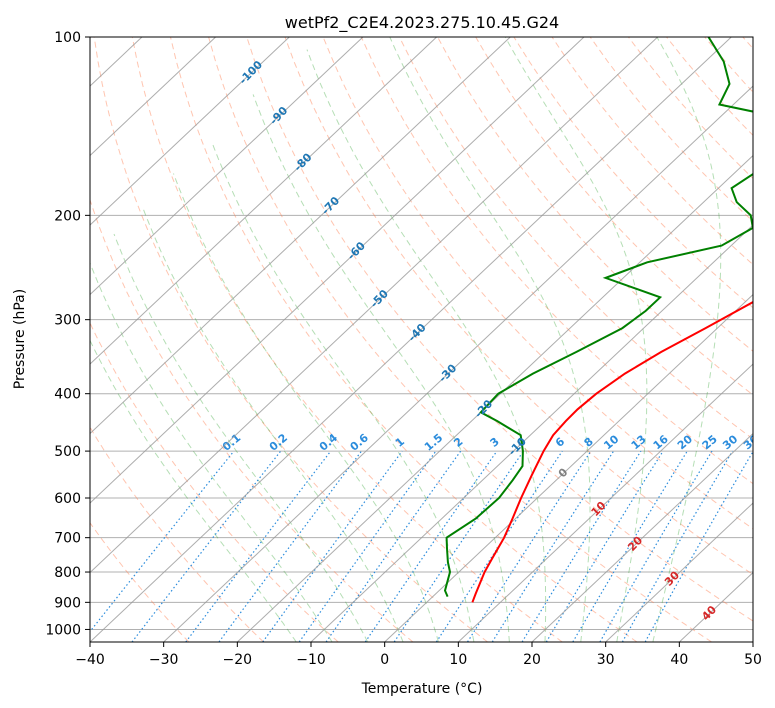 The height and width of the screenshot is (708, 775). What do you see at coordinates (67, 334) in the screenshot?
I see `y-axis-ticks: 100 200 300 400 500 600 700 800 900 1000` at bounding box center [67, 334].